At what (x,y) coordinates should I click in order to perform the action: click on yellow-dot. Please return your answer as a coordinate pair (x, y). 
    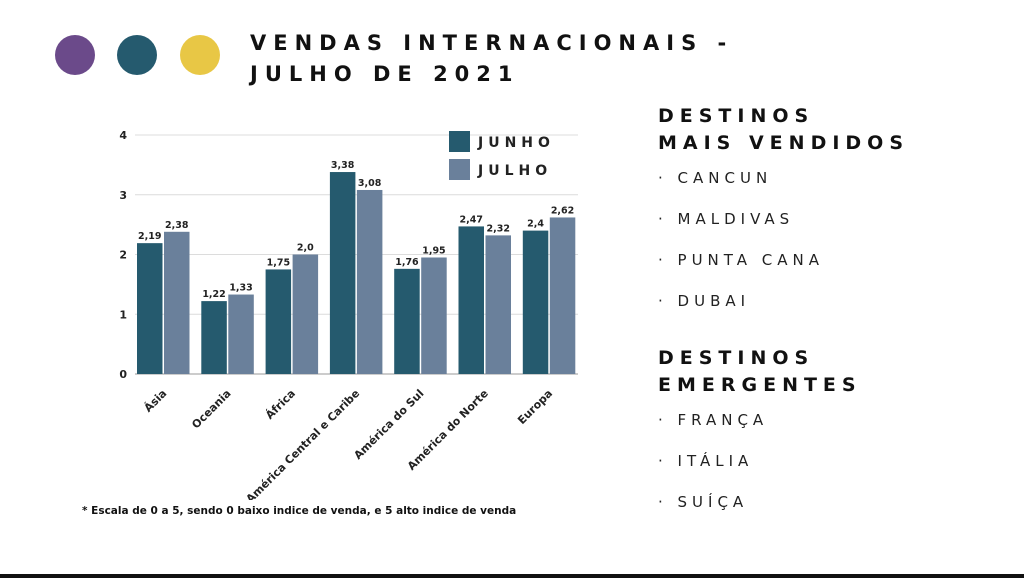
    Looking at the image, I should click on (200, 55).